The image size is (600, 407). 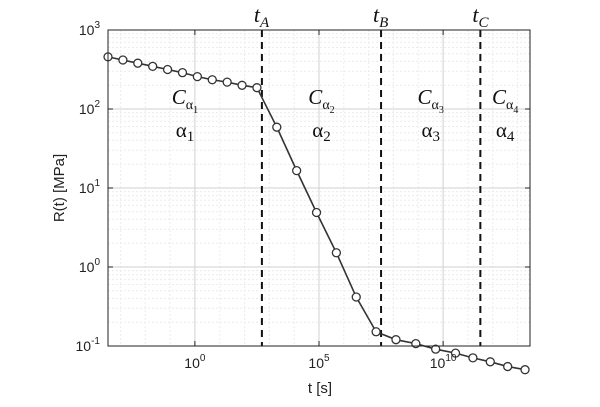 I want to click on y-tick-label: 10¹, so click(x=90, y=187).